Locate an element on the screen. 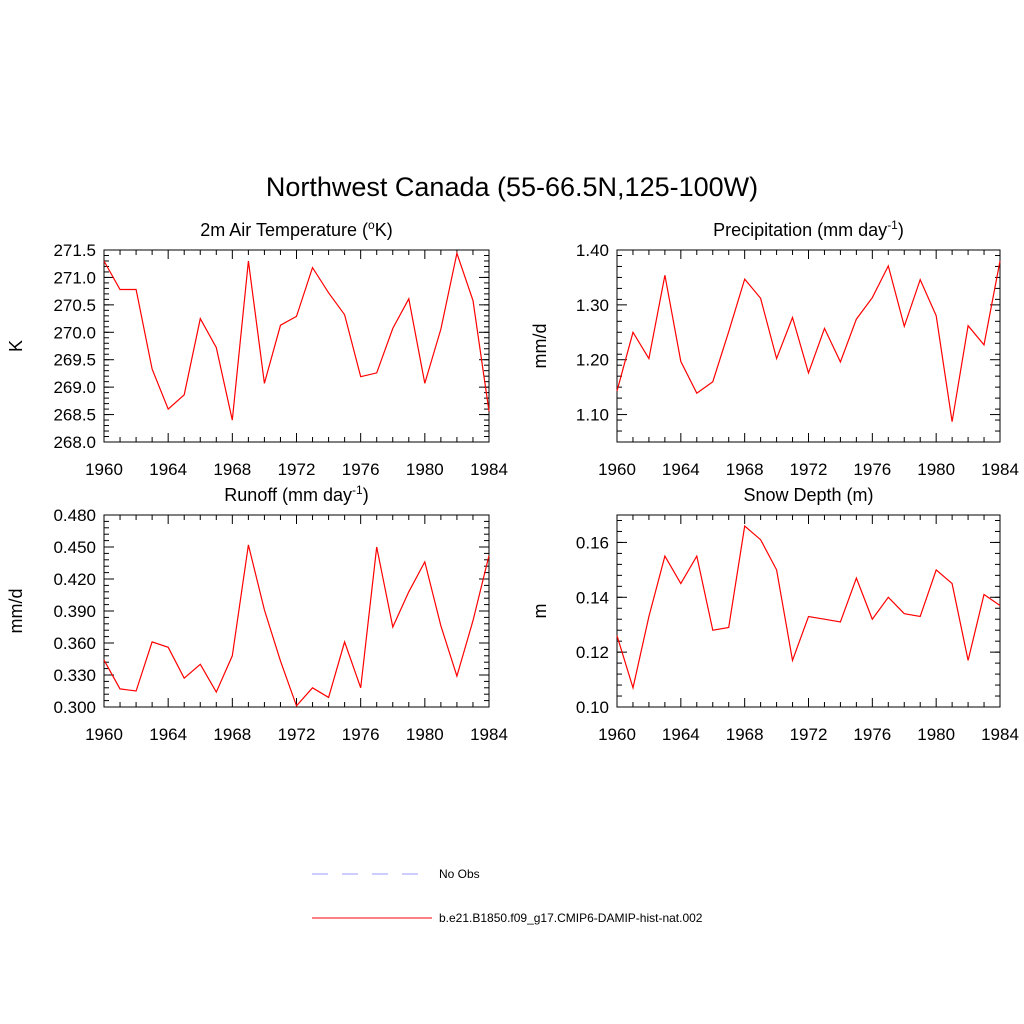  panel-title-tail: K) is located at coordinates (384, 230).